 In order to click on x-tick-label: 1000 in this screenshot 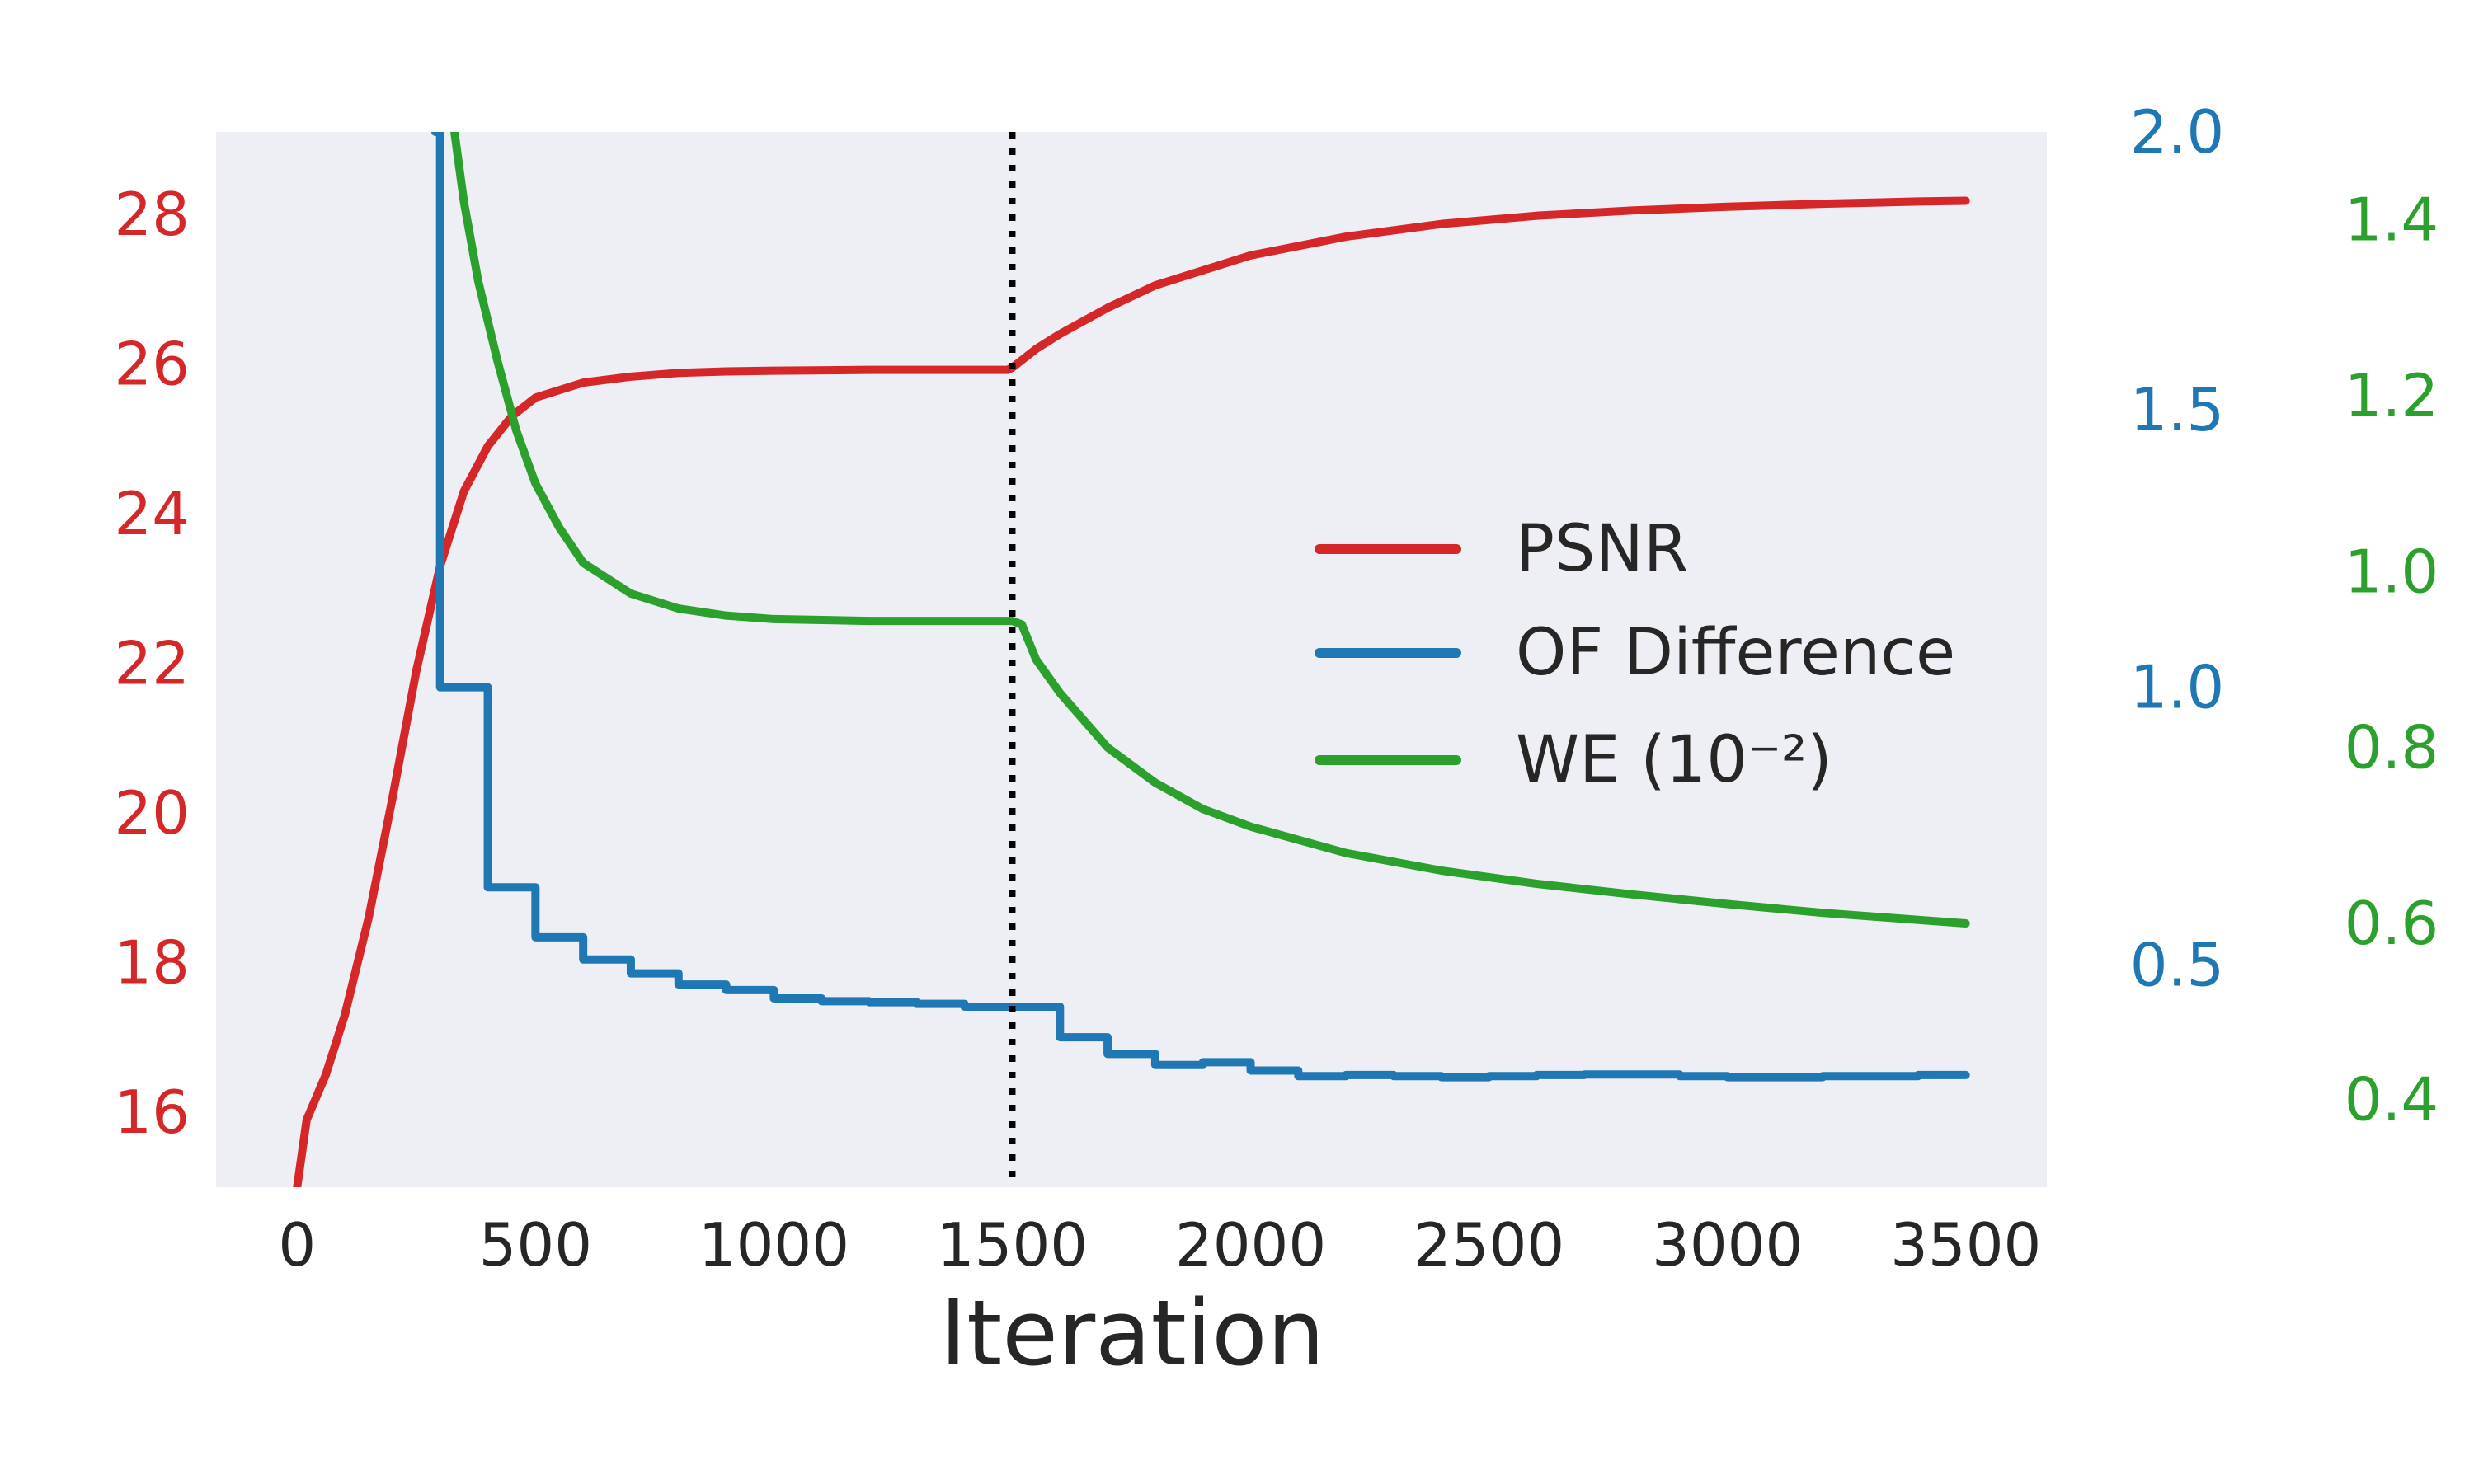, I will do `click(773, 1245)`.